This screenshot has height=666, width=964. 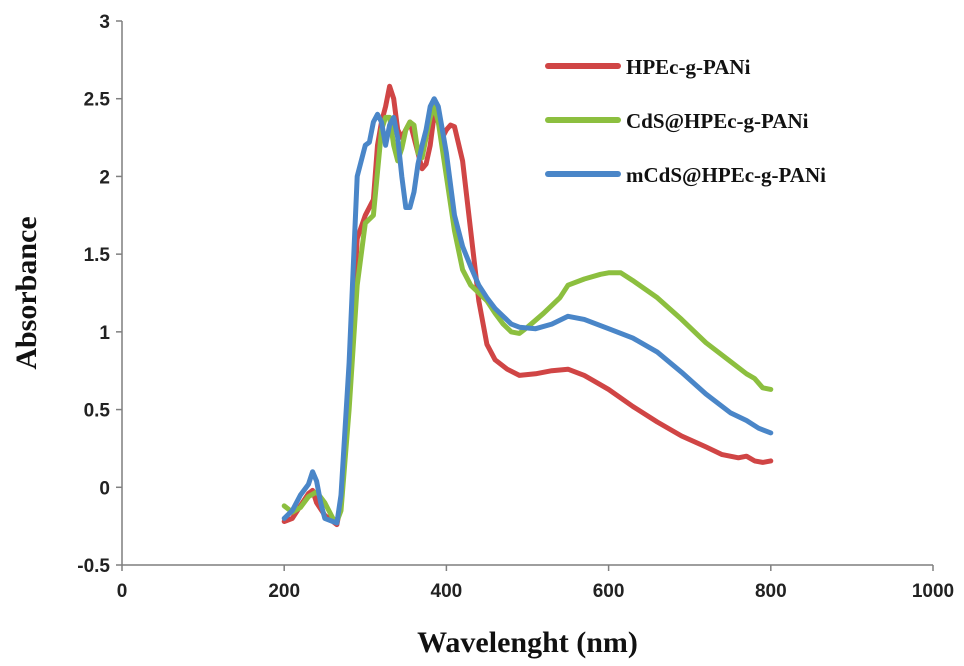 What do you see at coordinates (771, 591) in the screenshot?
I see `x-tick-label: 800` at bounding box center [771, 591].